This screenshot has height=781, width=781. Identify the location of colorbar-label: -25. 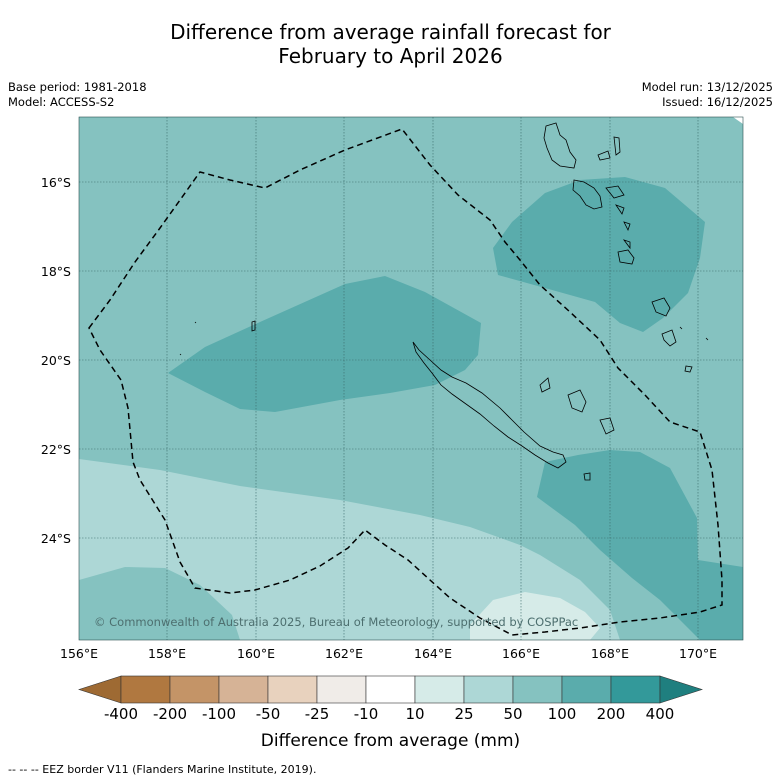
(317, 714).